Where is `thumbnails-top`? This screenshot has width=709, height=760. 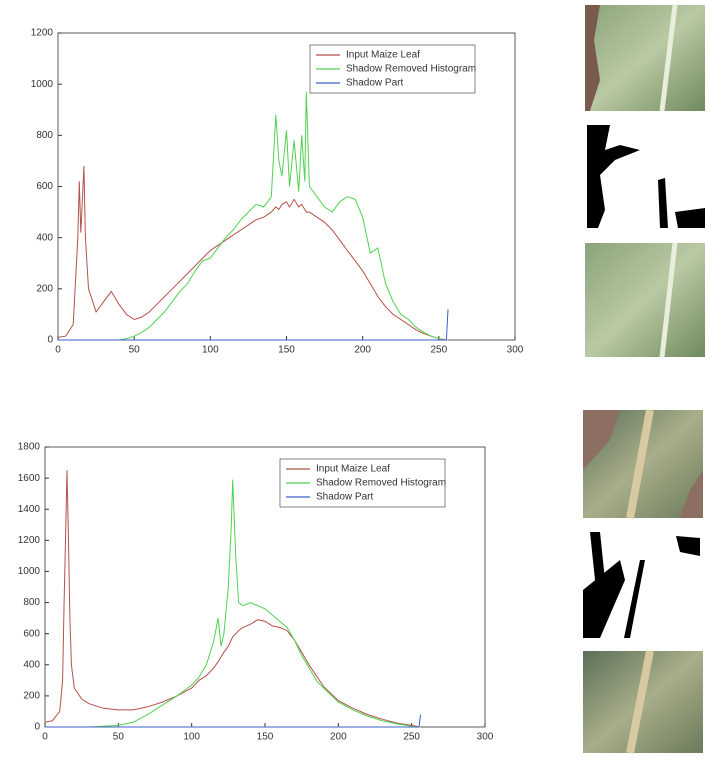
thumbnails-top is located at coordinates (645, 181).